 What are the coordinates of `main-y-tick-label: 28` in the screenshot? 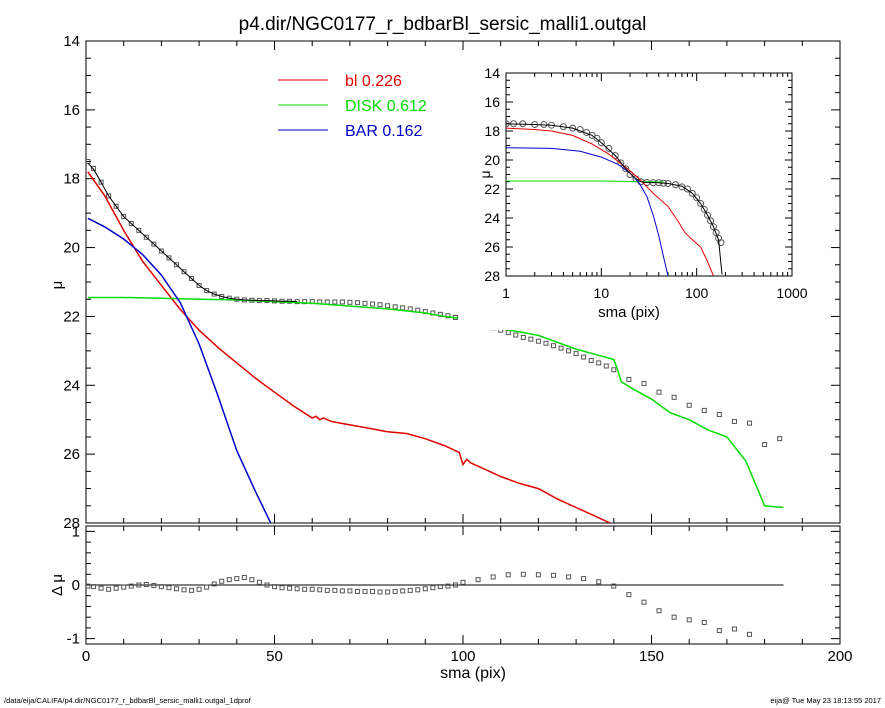 It's located at (71, 523).